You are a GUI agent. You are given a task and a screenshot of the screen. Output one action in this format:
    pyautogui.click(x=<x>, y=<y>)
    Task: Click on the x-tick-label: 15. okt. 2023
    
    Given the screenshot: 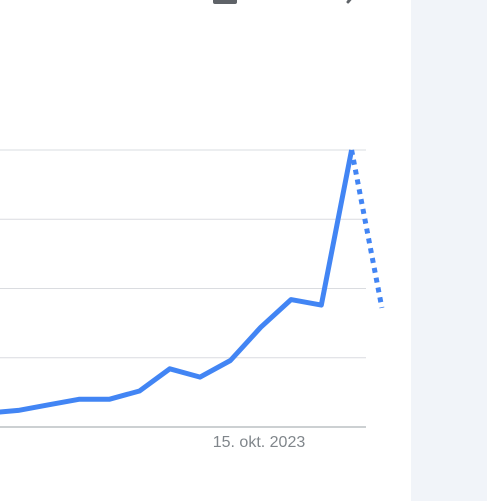 What is the action you would take?
    pyautogui.click(x=259, y=442)
    